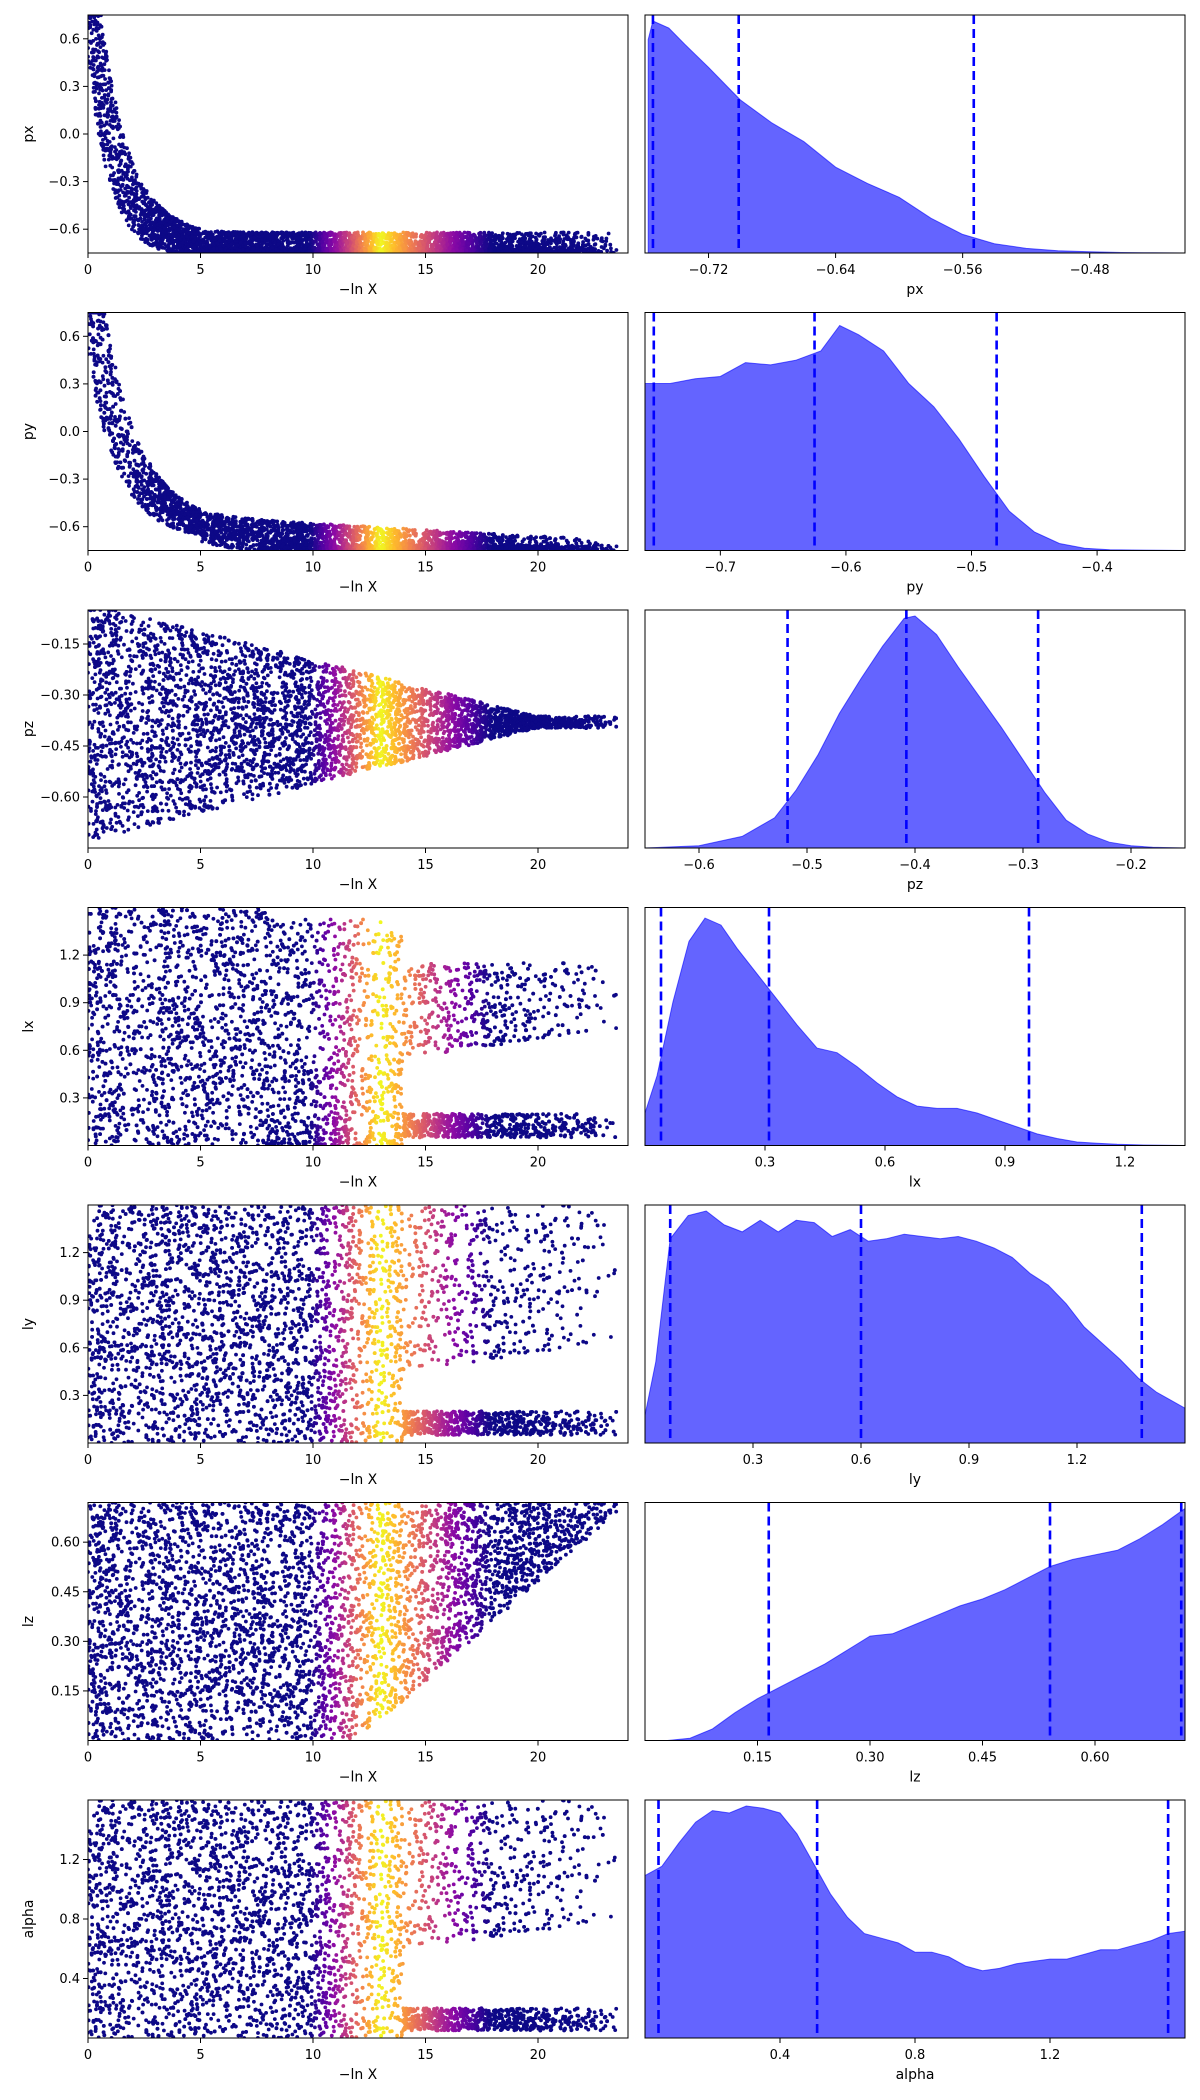  Describe the element at coordinates (325, 454) in the screenshot. I see `trace-panel-py: 0 5 10 15 200.60.30.0−0.3−0.6−ln Xpy` at that location.